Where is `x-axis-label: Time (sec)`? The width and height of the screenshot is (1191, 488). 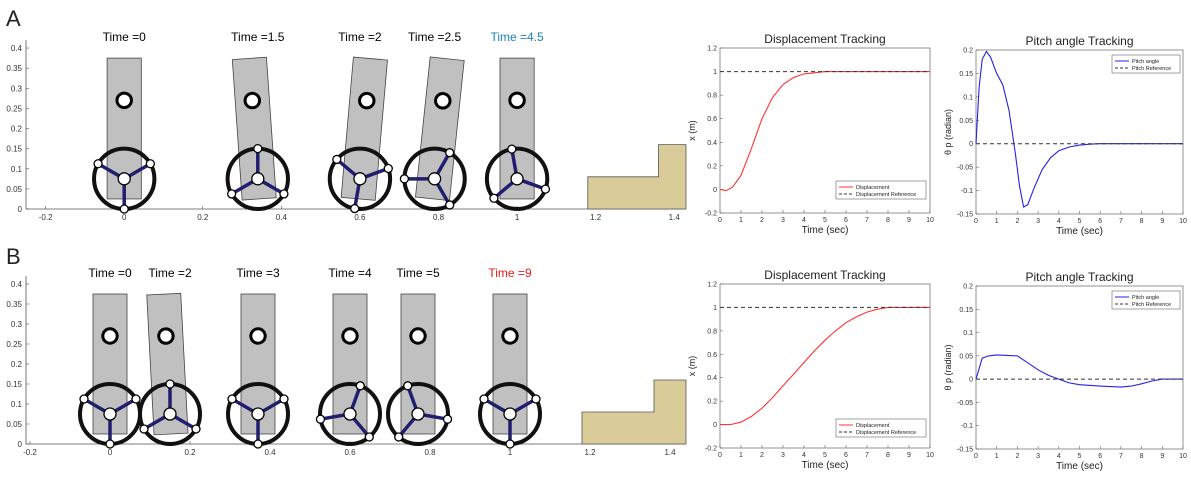 x-axis-label: Time (sec) is located at coordinates (1079, 466).